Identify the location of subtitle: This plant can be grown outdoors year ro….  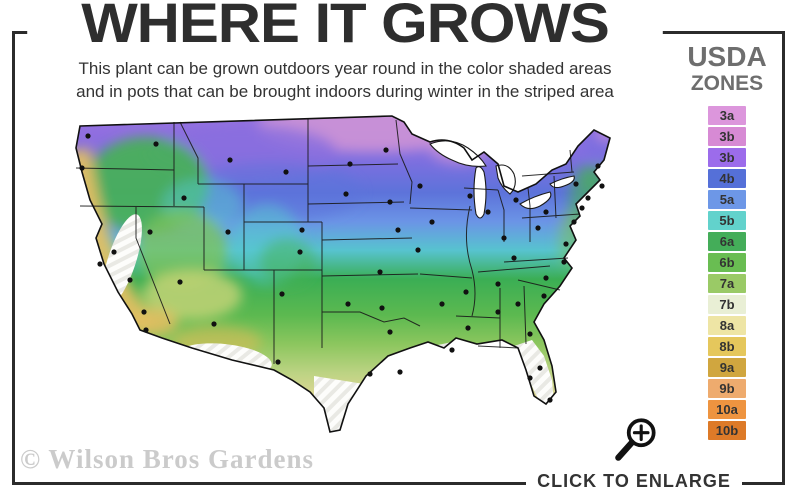
(345, 81).